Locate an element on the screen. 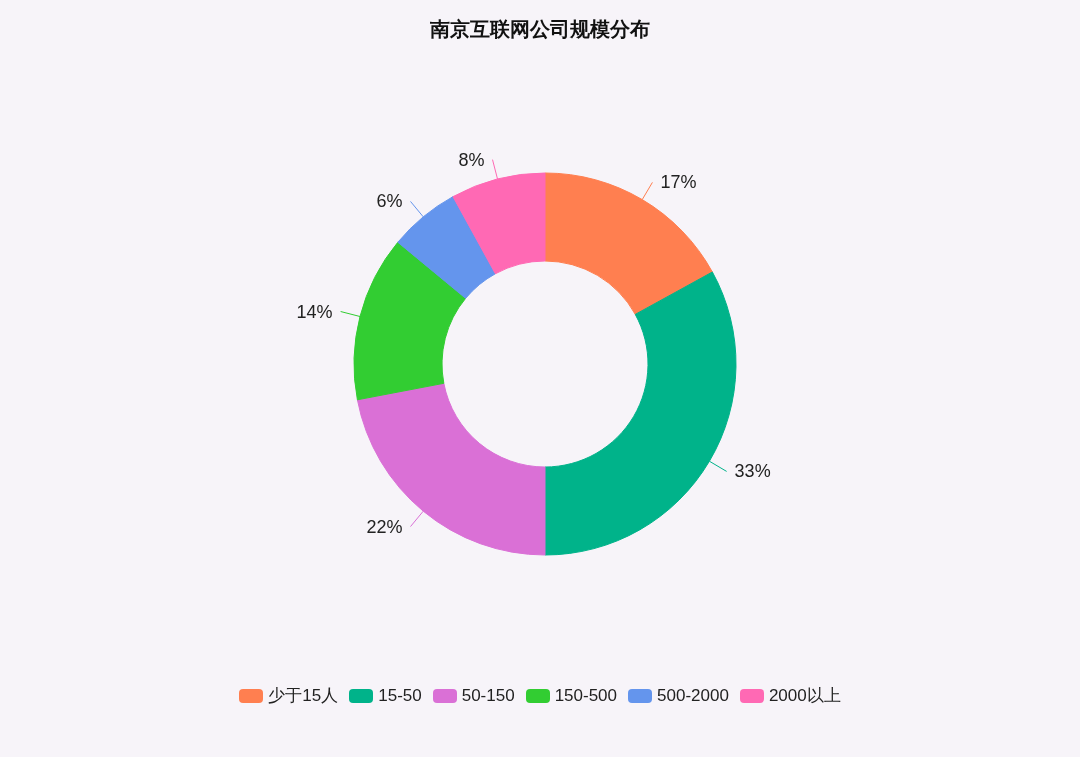 The width and height of the screenshot is (1080, 757). legend-label: 少于15人 is located at coordinates (303, 696).